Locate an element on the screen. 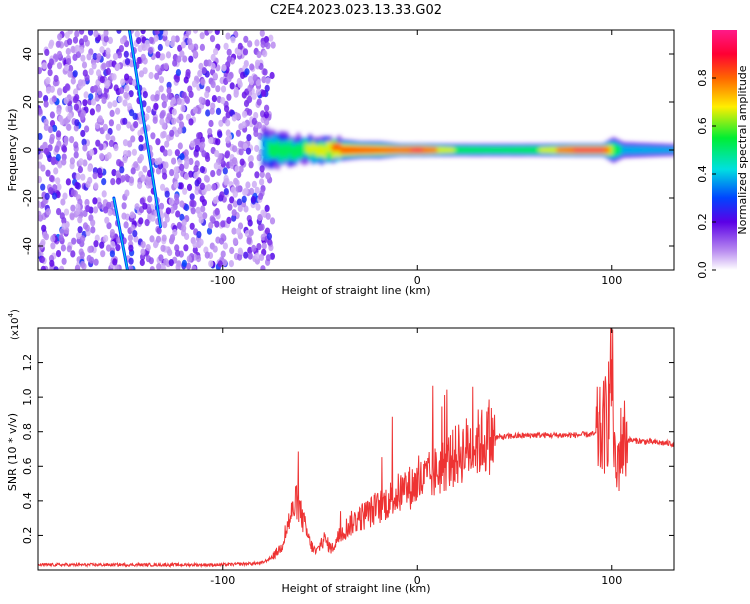  y-tick-label: 0.8 is located at coordinates (27, 432).